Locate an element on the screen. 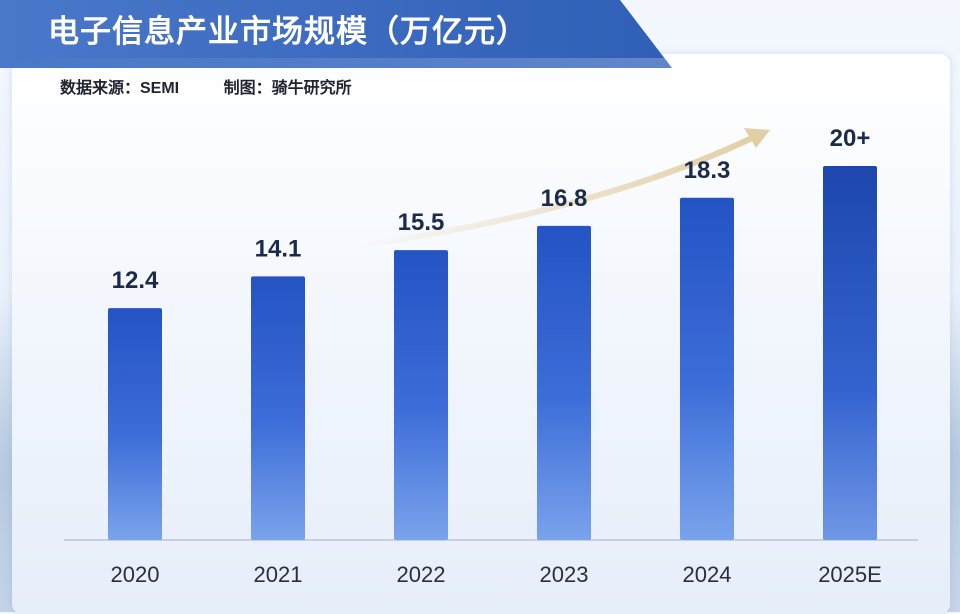  x-tick-label-2025E: 2025E is located at coordinates (850, 574).